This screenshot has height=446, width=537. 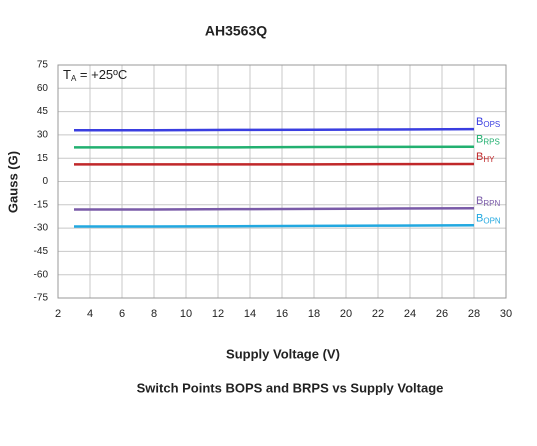 I want to click on y-tick-label: 60, so click(x=43, y=88).